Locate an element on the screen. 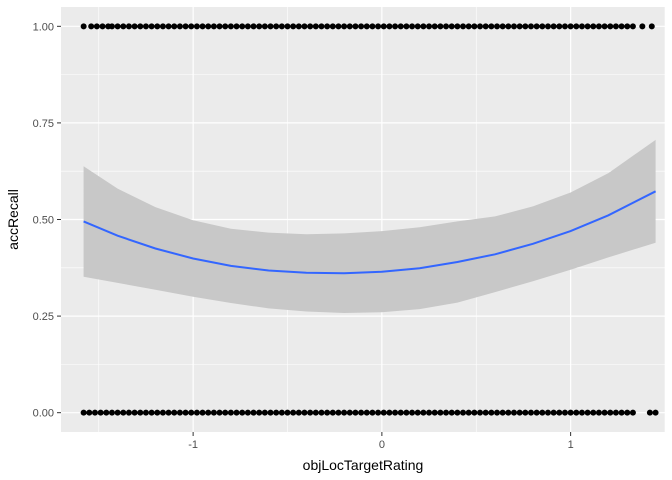  y-tick-label: 0.25 is located at coordinates (43, 317).